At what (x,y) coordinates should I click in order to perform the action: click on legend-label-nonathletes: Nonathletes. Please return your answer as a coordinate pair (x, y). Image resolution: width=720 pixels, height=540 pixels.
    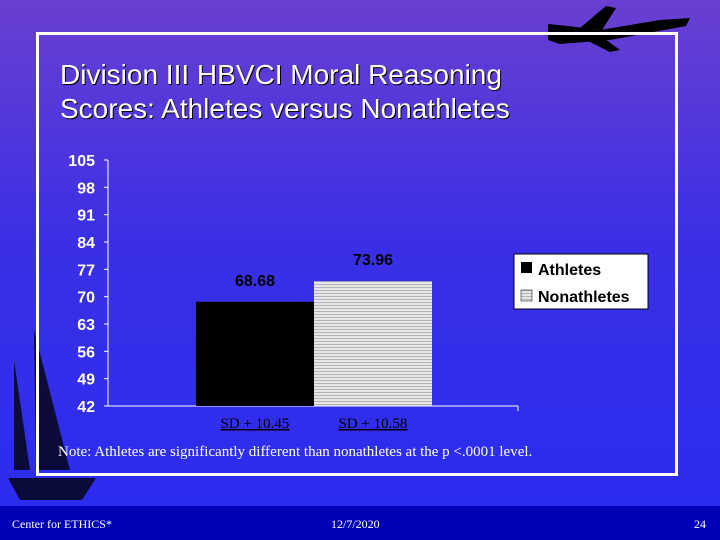
    Looking at the image, I should click on (584, 297).